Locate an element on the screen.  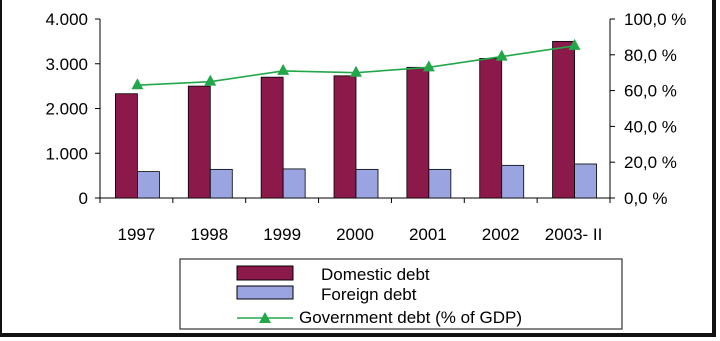
x-tick-label: 2002 is located at coordinates (501, 234).